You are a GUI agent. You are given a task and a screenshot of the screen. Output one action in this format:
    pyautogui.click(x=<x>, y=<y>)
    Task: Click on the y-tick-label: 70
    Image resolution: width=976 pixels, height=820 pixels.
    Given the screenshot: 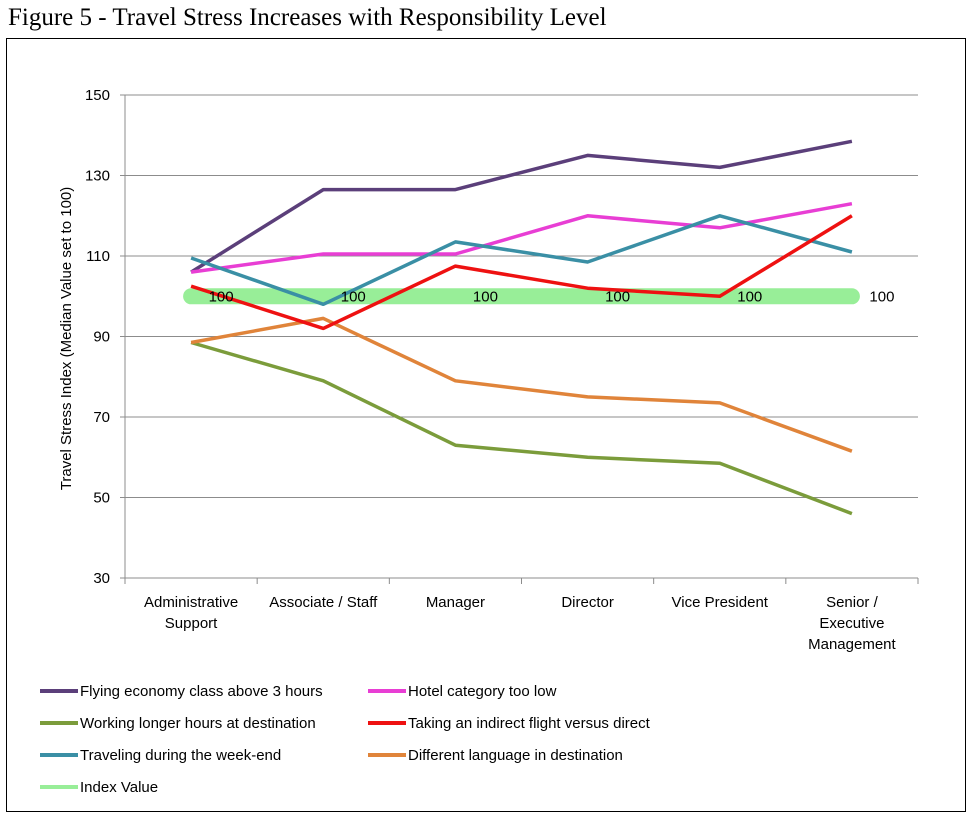 What is the action you would take?
    pyautogui.click(x=101, y=417)
    